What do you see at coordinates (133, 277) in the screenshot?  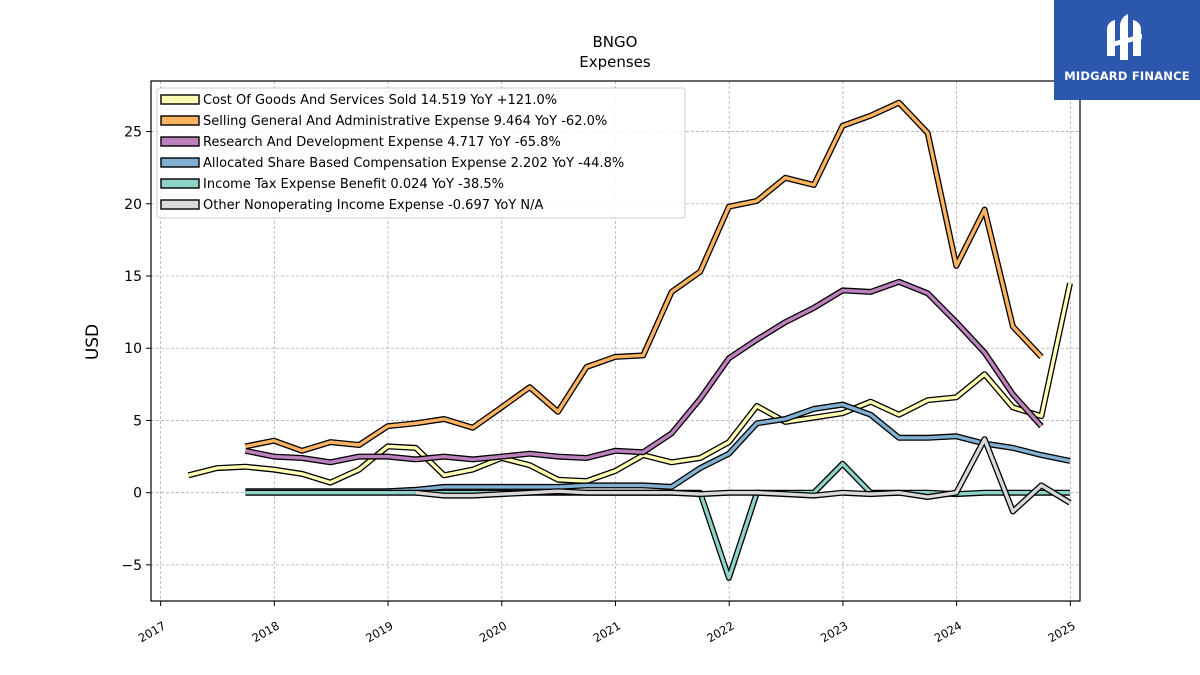 I see `y-tick-label: 15` at bounding box center [133, 277].